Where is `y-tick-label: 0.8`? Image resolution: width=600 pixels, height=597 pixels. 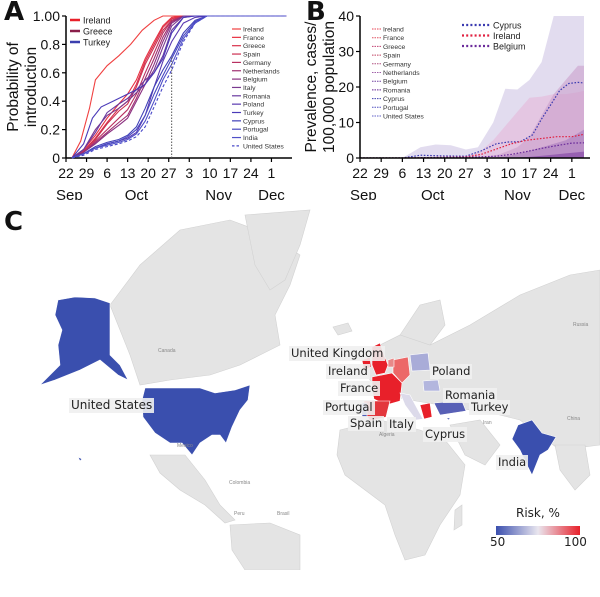 y-tick-label: 0.8 is located at coordinates (51, 44).